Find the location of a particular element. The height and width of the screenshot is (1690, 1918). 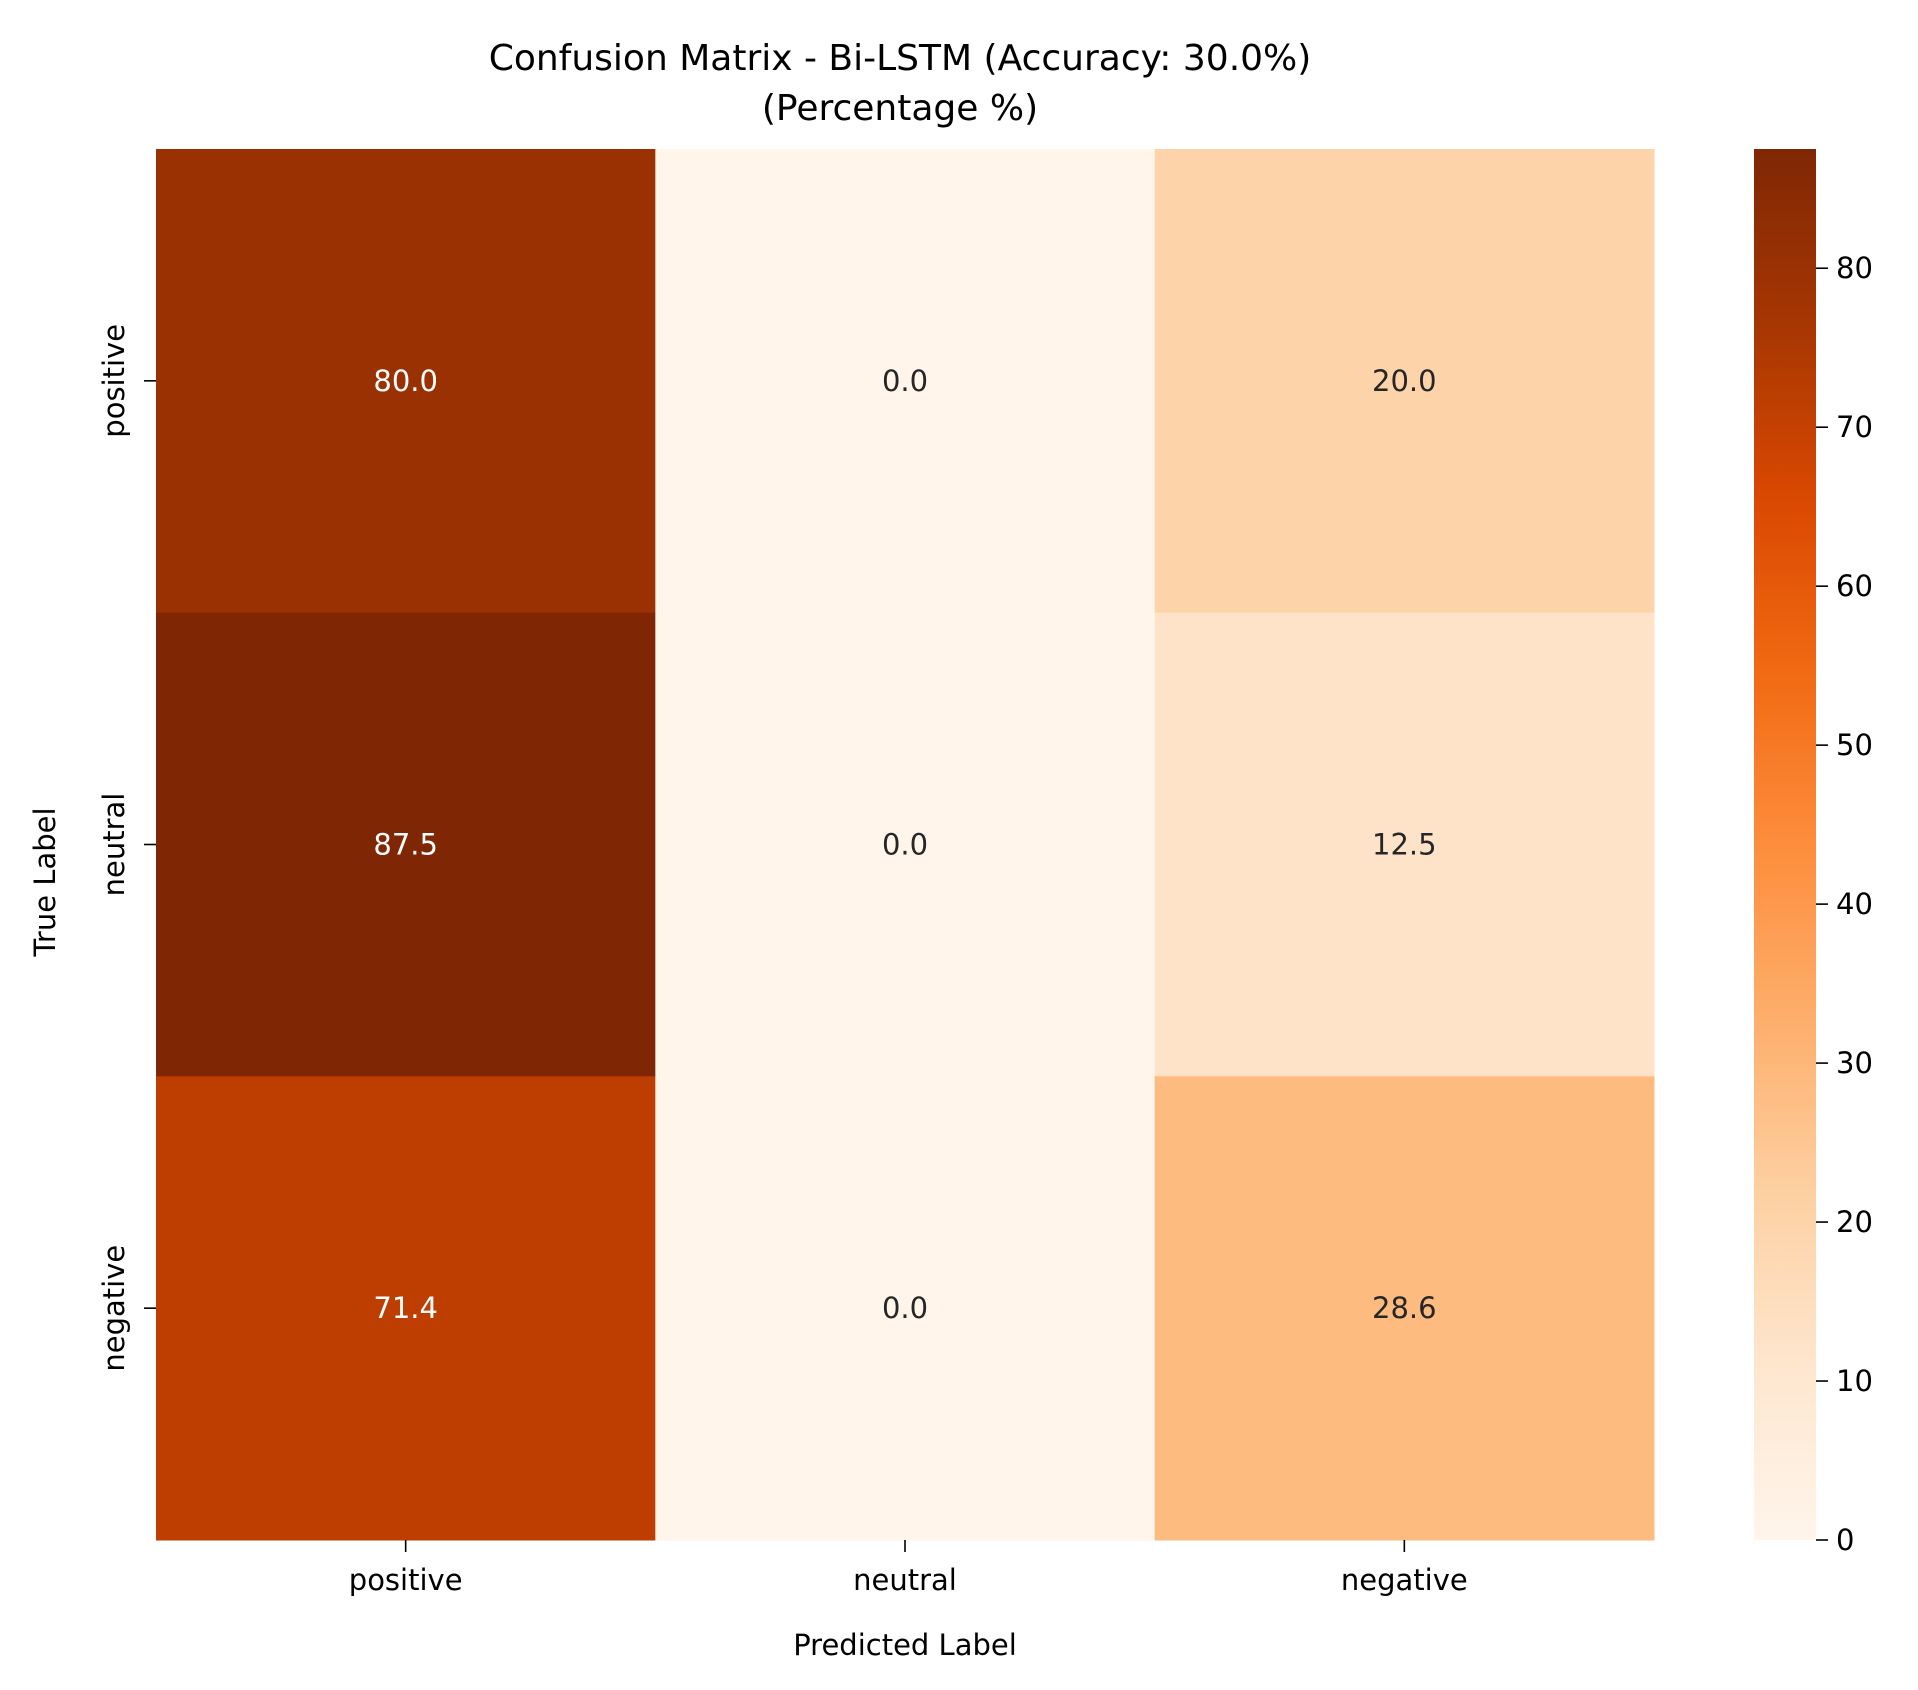

heatmap-cell-neutral-neutral is located at coordinates (905, 844).